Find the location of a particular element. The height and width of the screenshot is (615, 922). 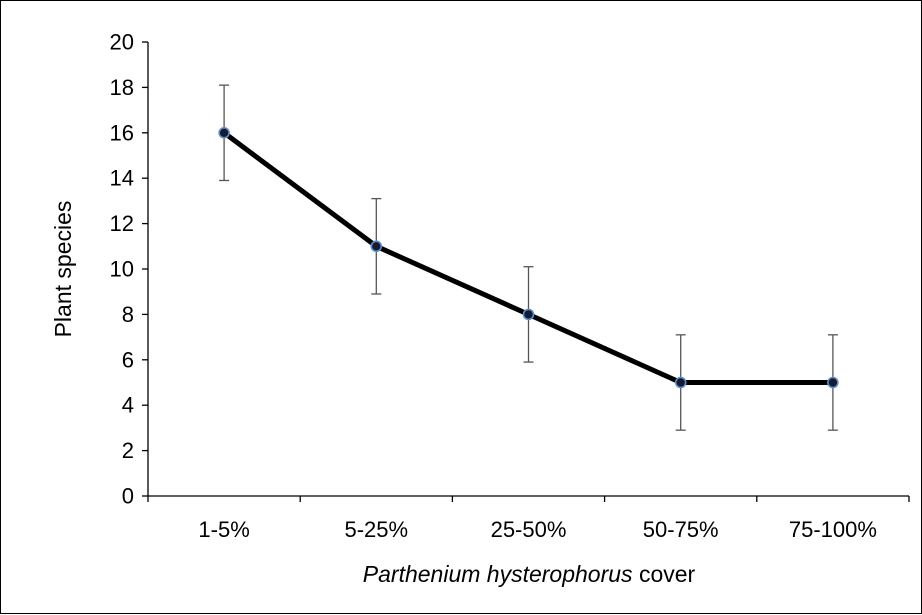

x-axis-title-italic: Parthenium hysterophorus is located at coordinates (498, 574).